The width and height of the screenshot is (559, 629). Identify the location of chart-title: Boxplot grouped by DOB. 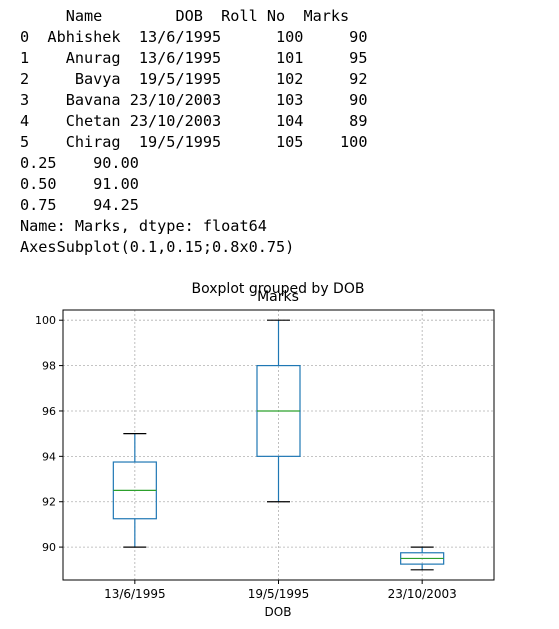
(278, 289).